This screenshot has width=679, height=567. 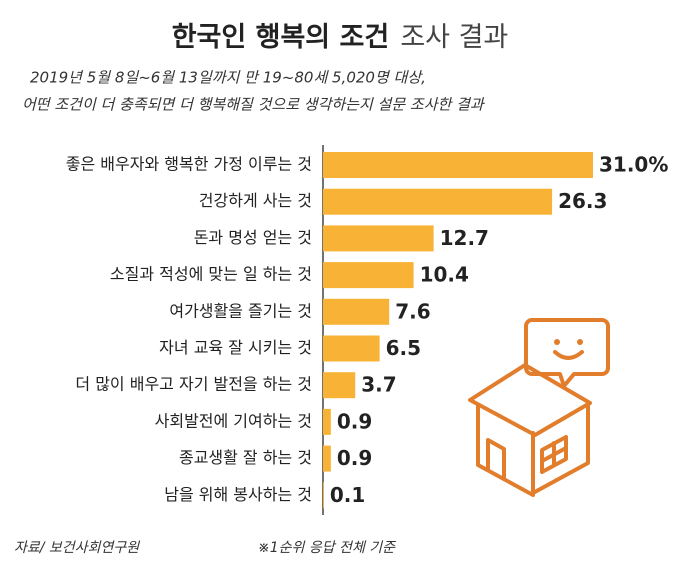 What do you see at coordinates (403, 348) in the screenshot?
I see `value-label: 6.5` at bounding box center [403, 348].